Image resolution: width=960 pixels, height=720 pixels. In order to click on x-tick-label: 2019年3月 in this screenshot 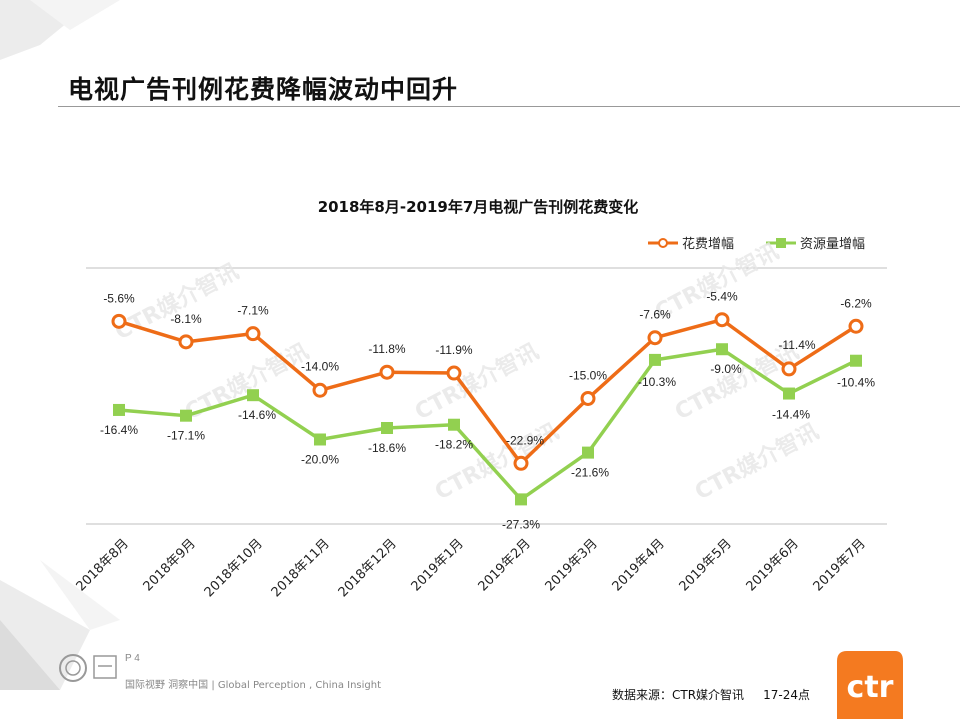, I will do `click(572, 565)`.